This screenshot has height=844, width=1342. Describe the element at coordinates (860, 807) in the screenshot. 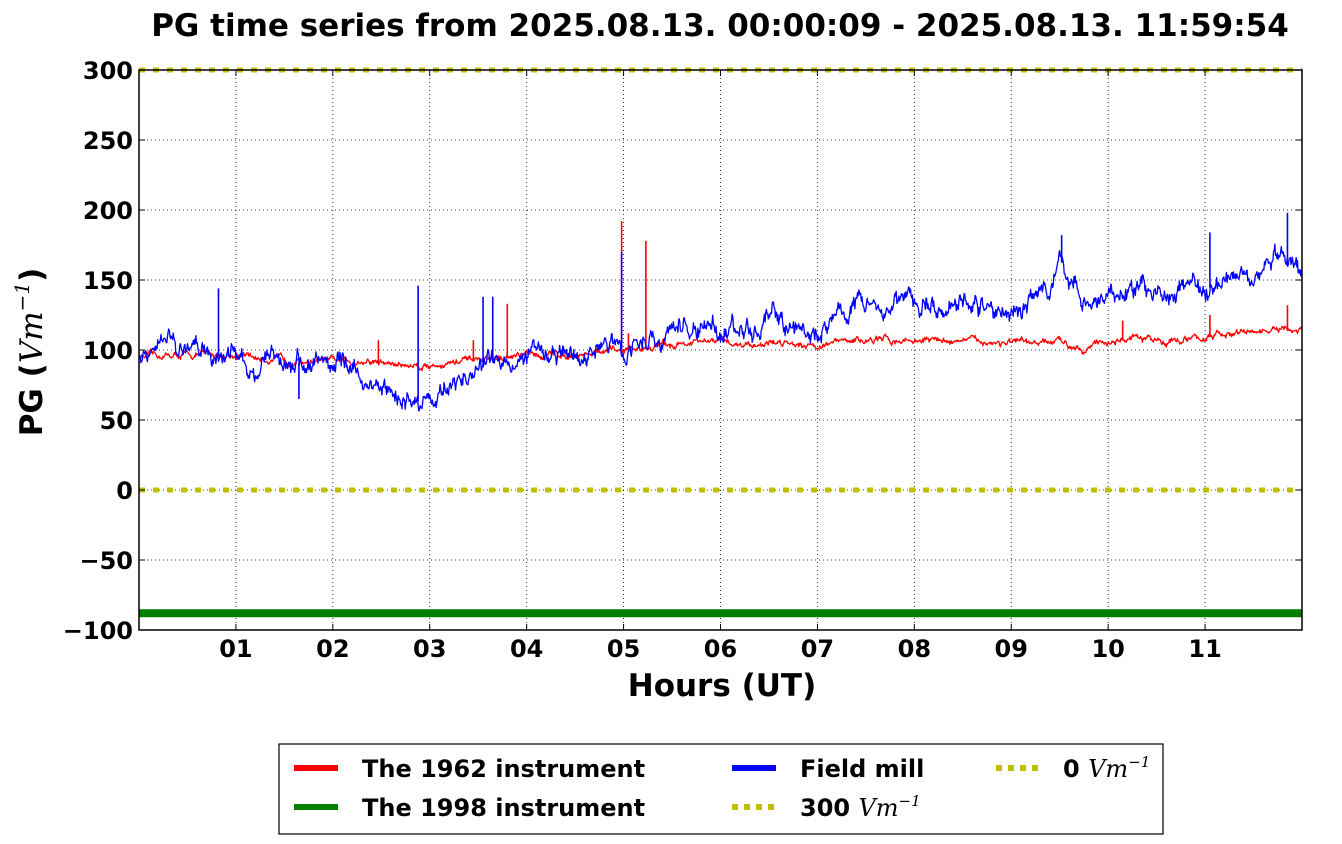

I see `legend-label-300: 300 Vm−1` at that location.